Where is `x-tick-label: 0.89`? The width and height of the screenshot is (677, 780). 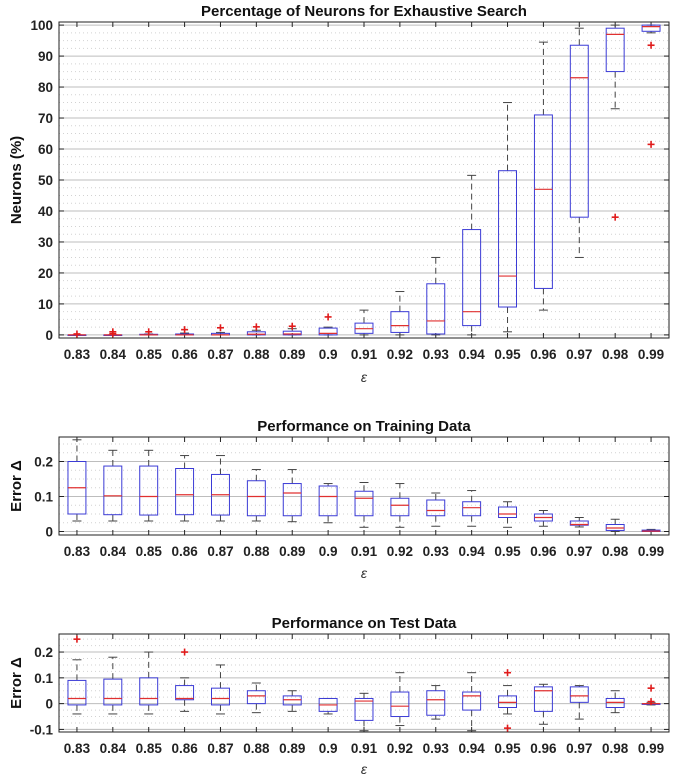
x-tick-label: 0.89 is located at coordinates (292, 354).